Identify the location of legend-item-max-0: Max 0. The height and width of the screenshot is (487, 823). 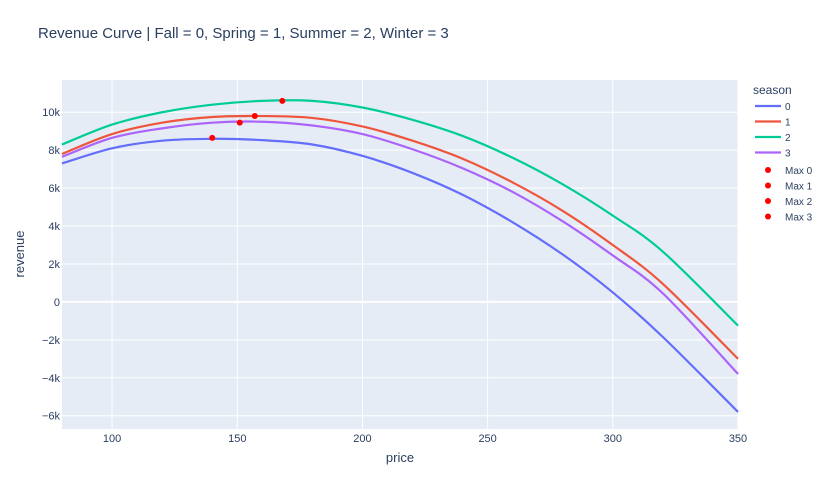
(789, 171).